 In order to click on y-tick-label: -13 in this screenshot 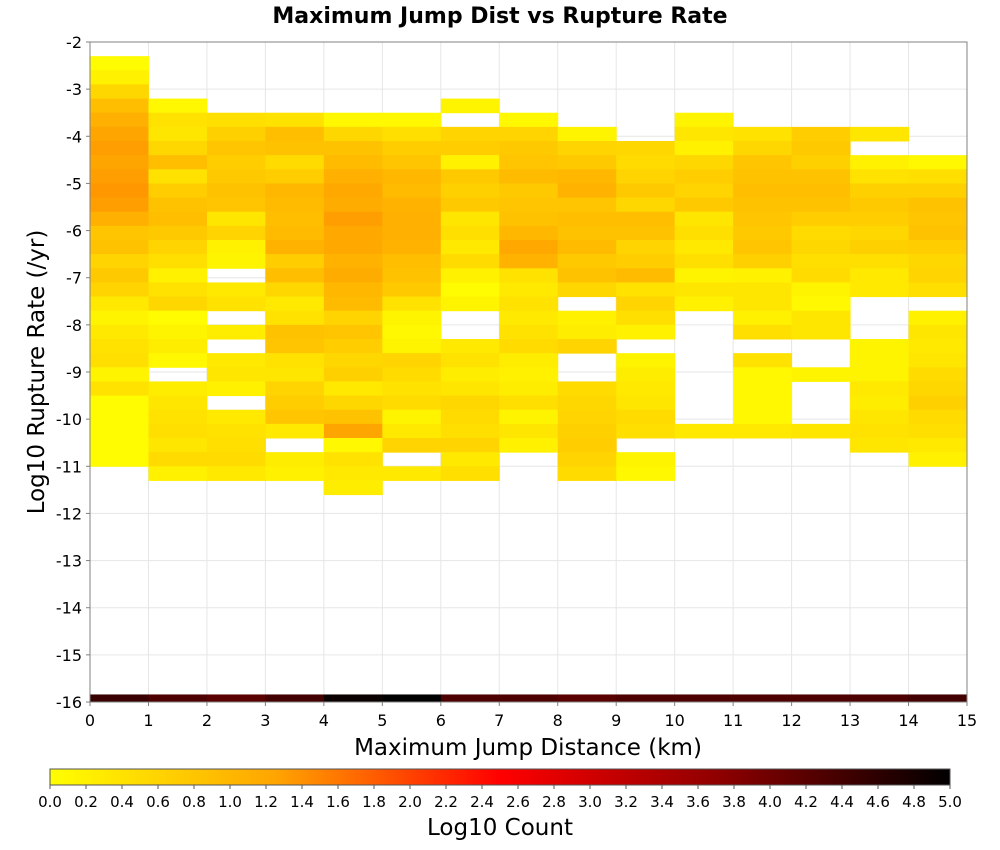, I will do `click(69, 561)`.